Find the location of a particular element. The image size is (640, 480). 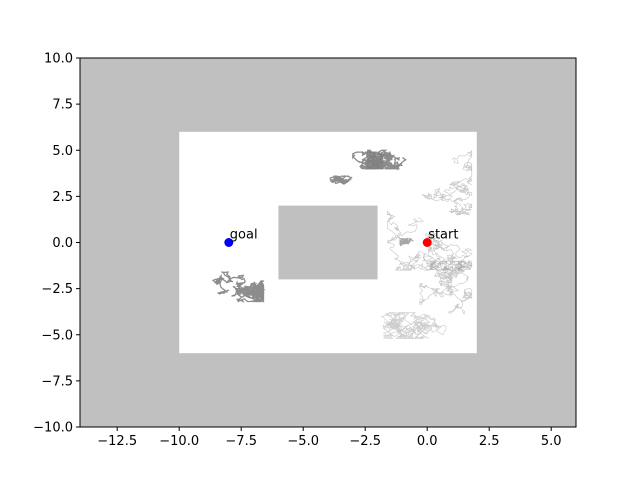

goal-label: goal is located at coordinates (244, 235).